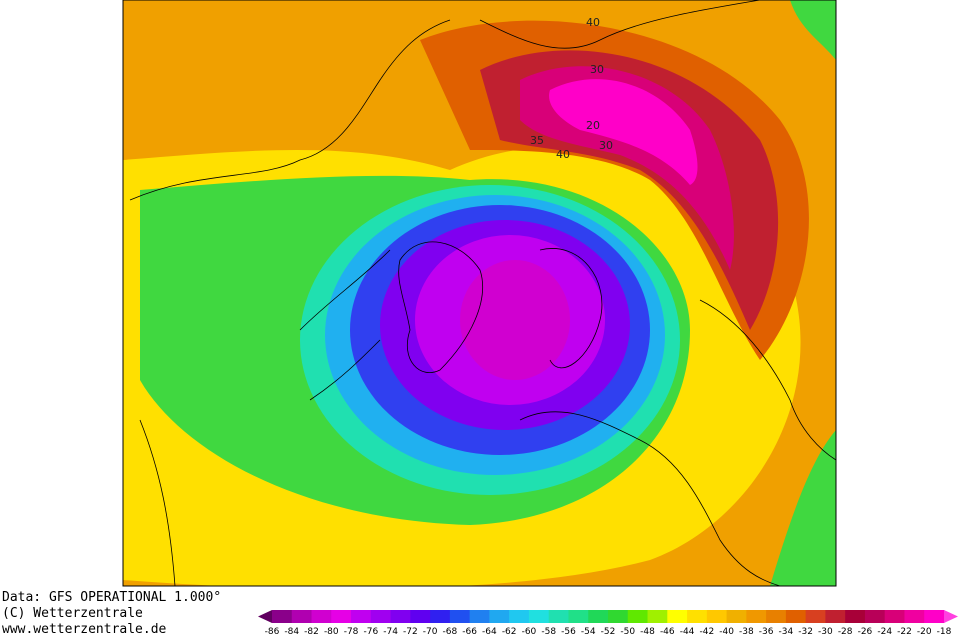 The height and width of the screenshot is (636, 959). What do you see at coordinates (529, 631) in the screenshot?
I see `legend-label: -60` at bounding box center [529, 631].